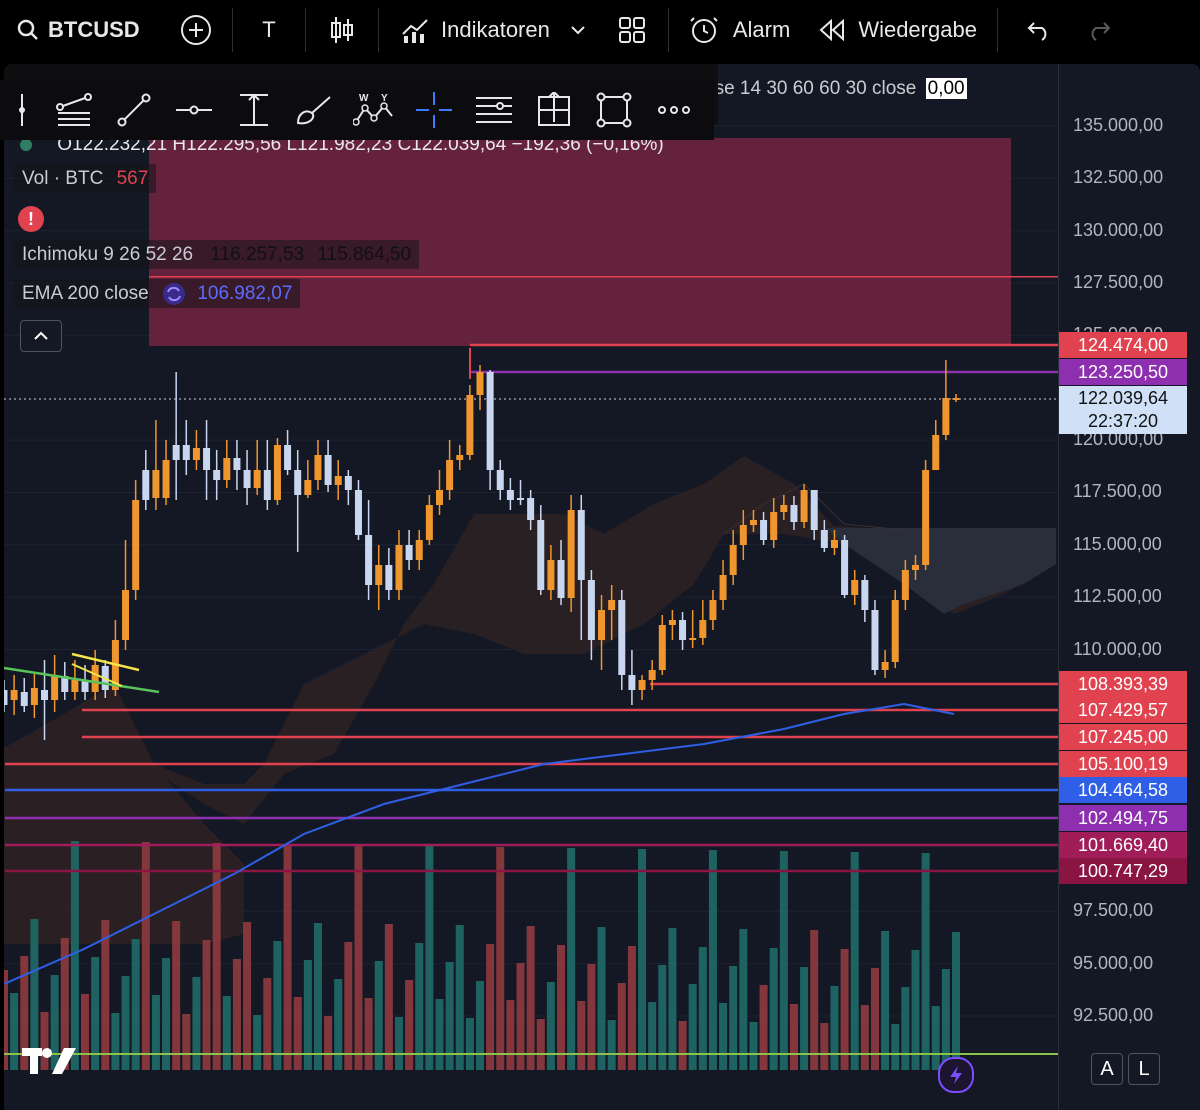  I want to click on drag-handle, so click(22, 110).